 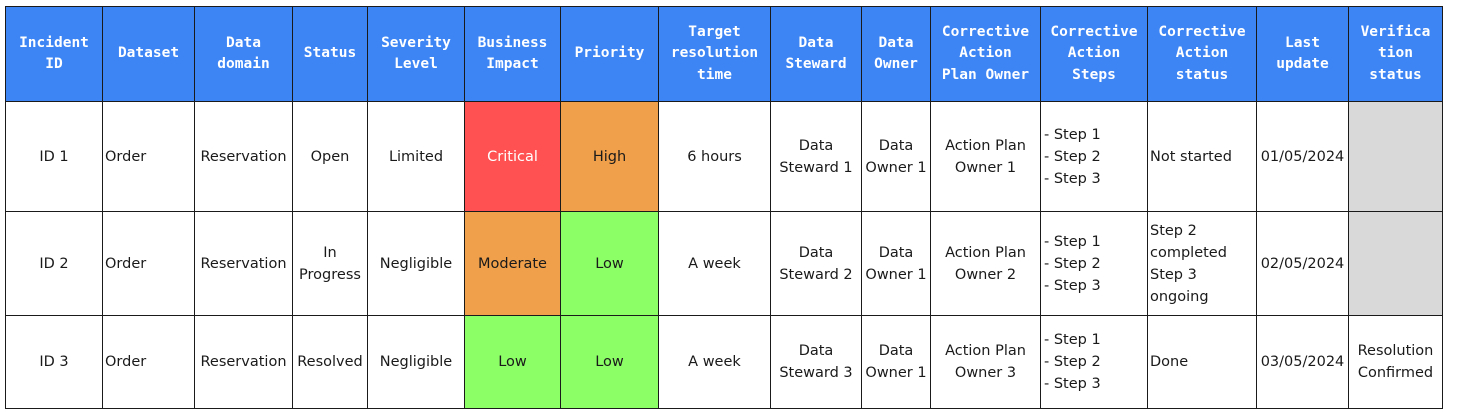 I want to click on cell-severity: Limited, so click(x=416, y=156).